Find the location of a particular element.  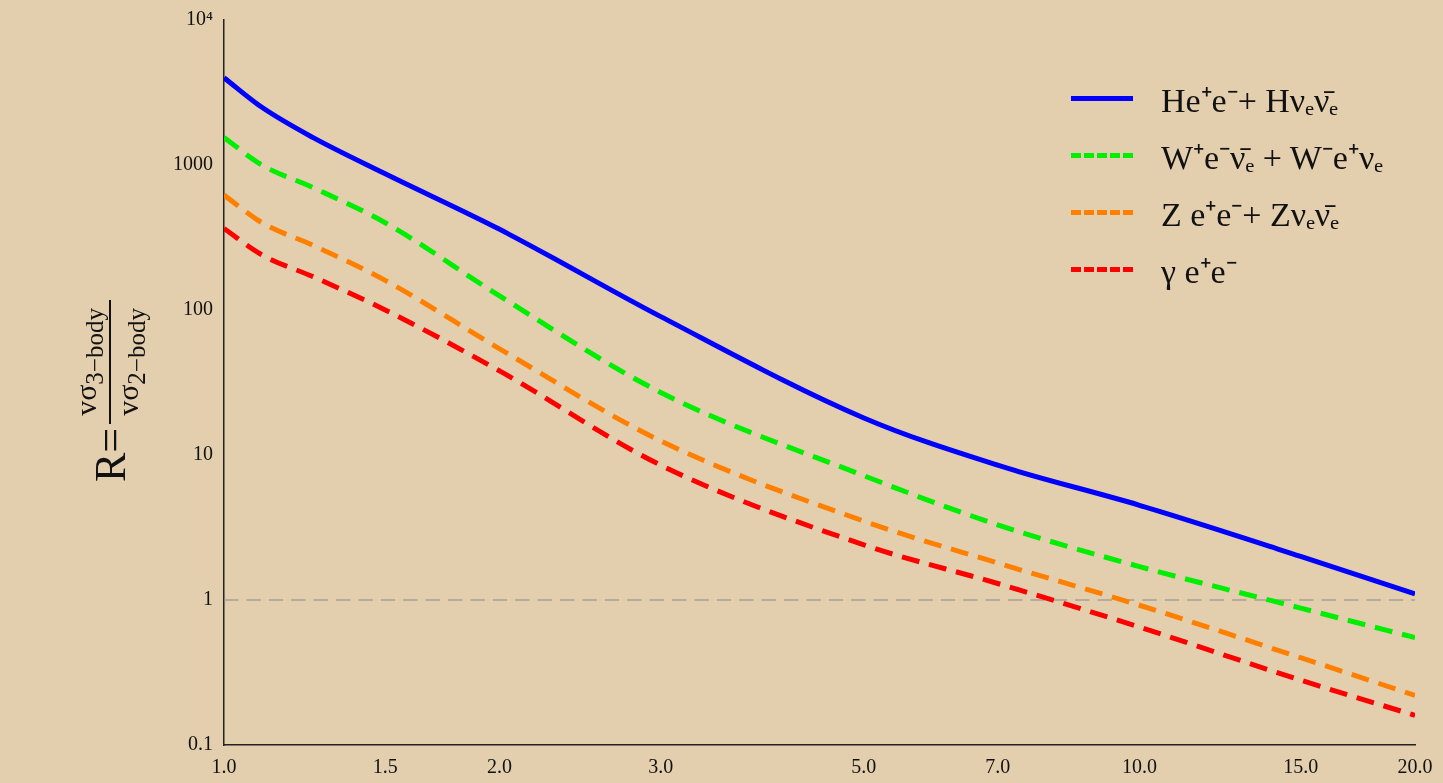

x-tick-label: 2.0 is located at coordinates (500, 766).